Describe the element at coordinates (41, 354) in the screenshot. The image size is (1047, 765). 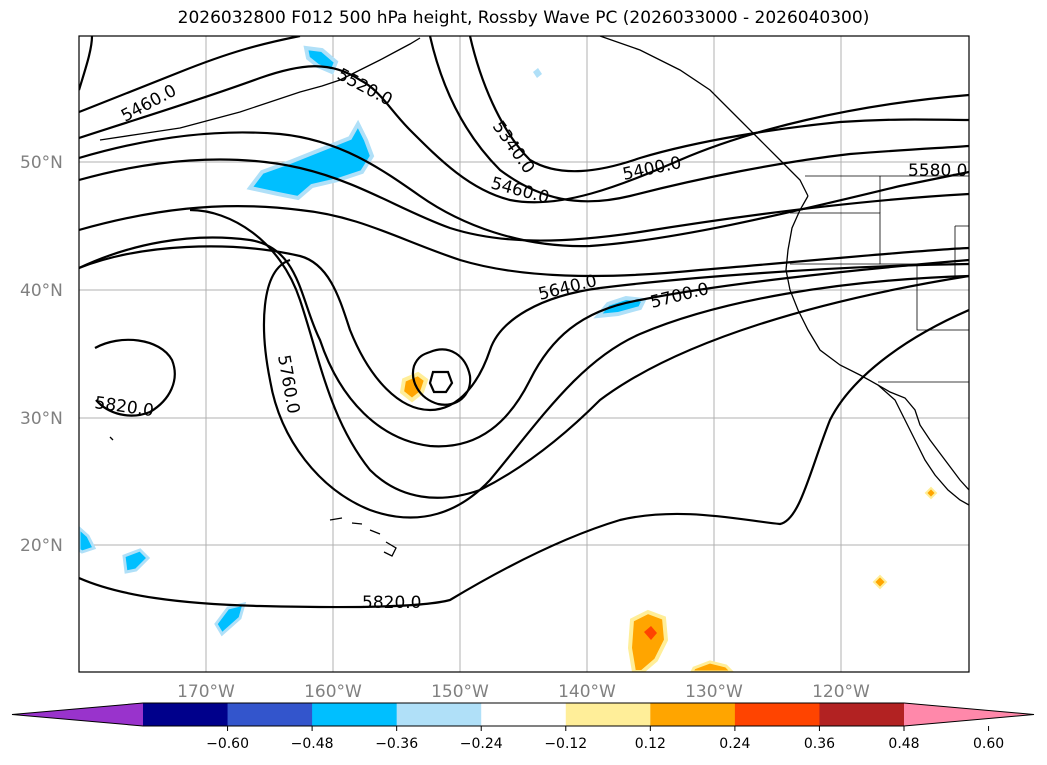
I see `latitude-labels: 50°N 40°N 30°N 20°N` at that location.